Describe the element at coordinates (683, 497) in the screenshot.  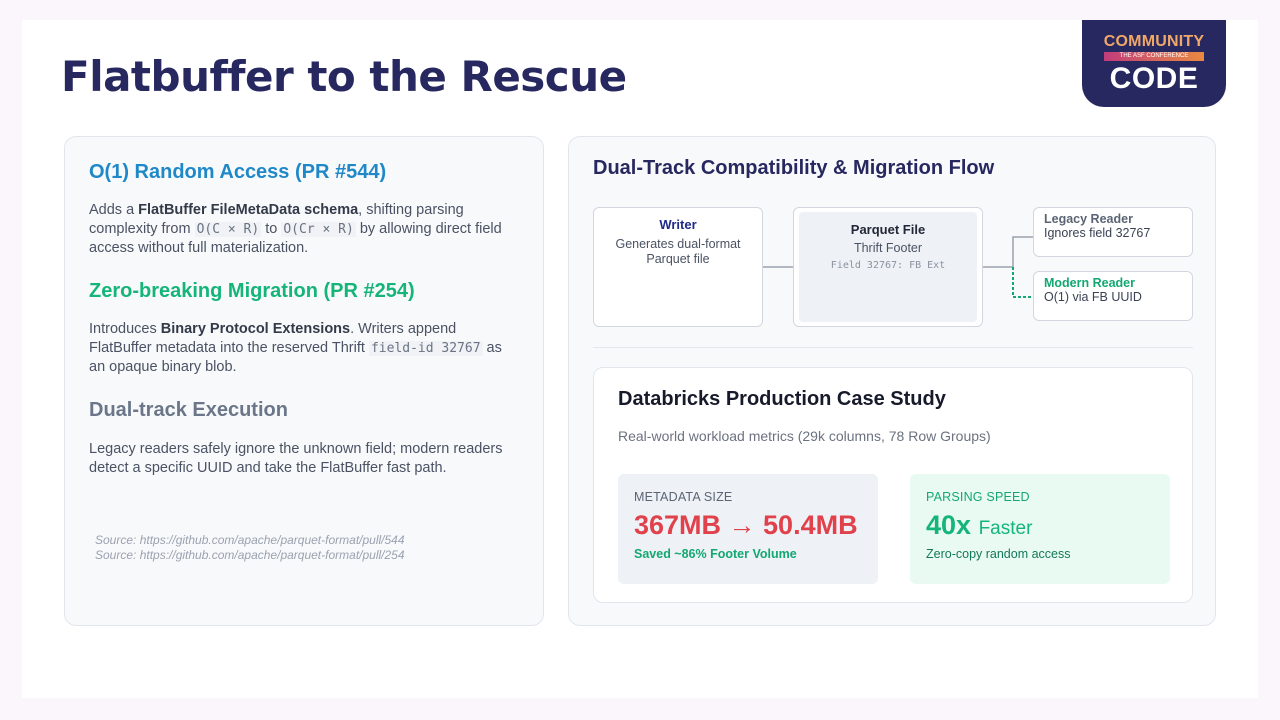
I see `metric-label: METADATA SIZE` at that location.